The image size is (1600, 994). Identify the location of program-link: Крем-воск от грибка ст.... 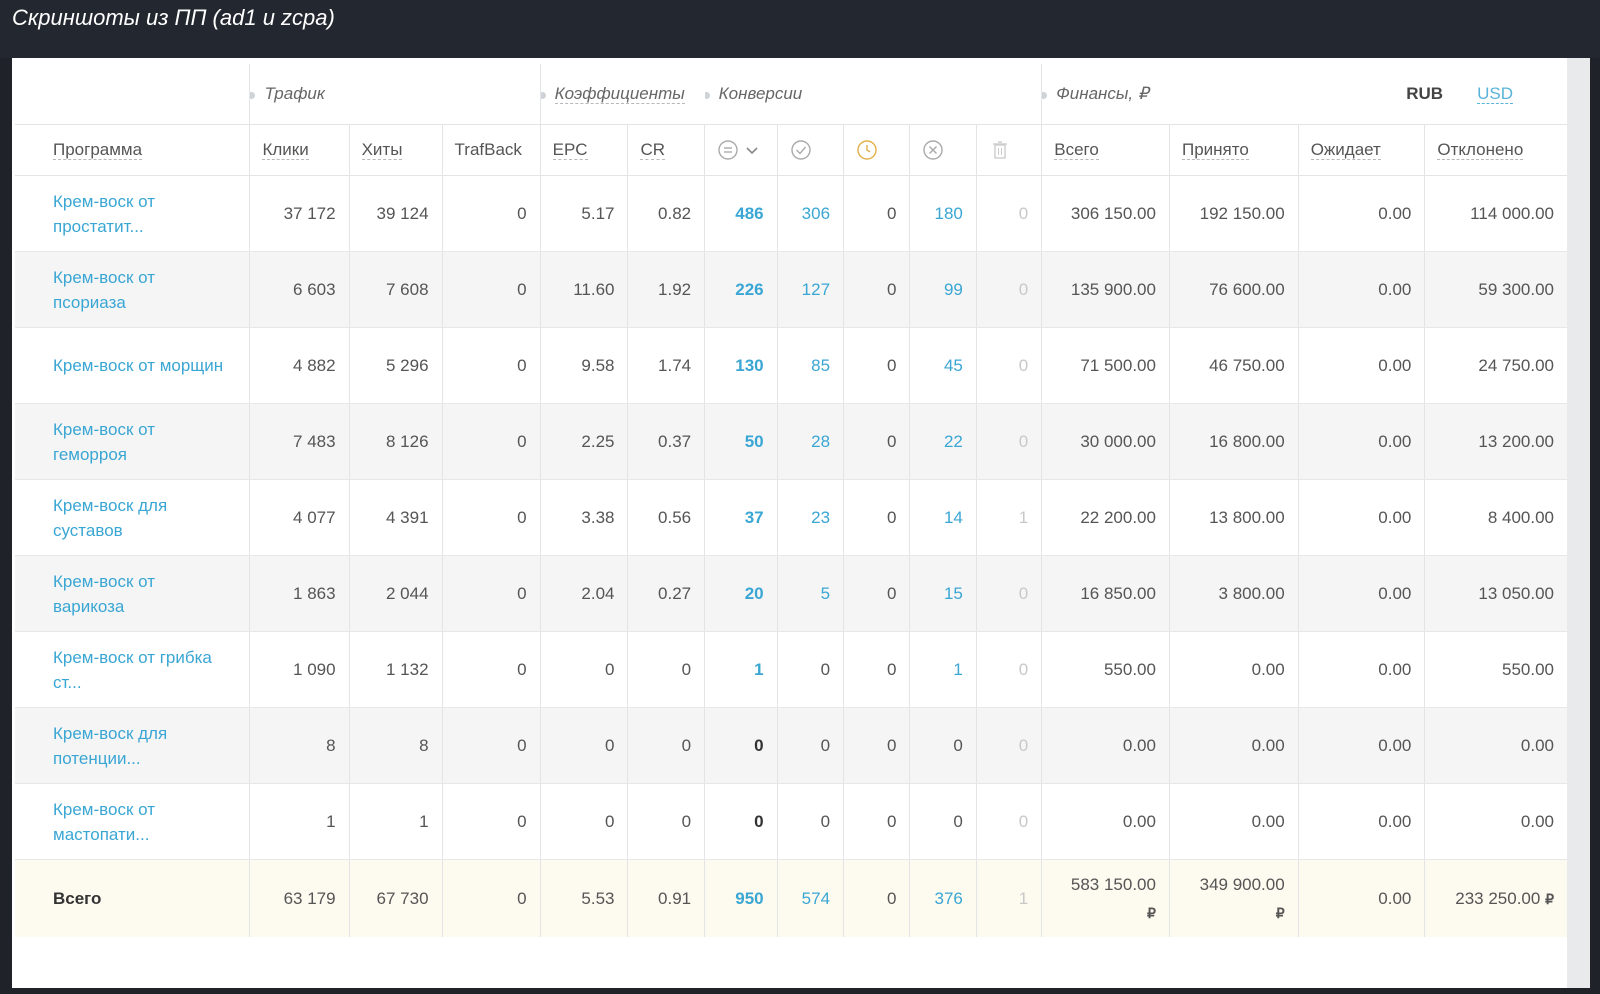
(133, 669).